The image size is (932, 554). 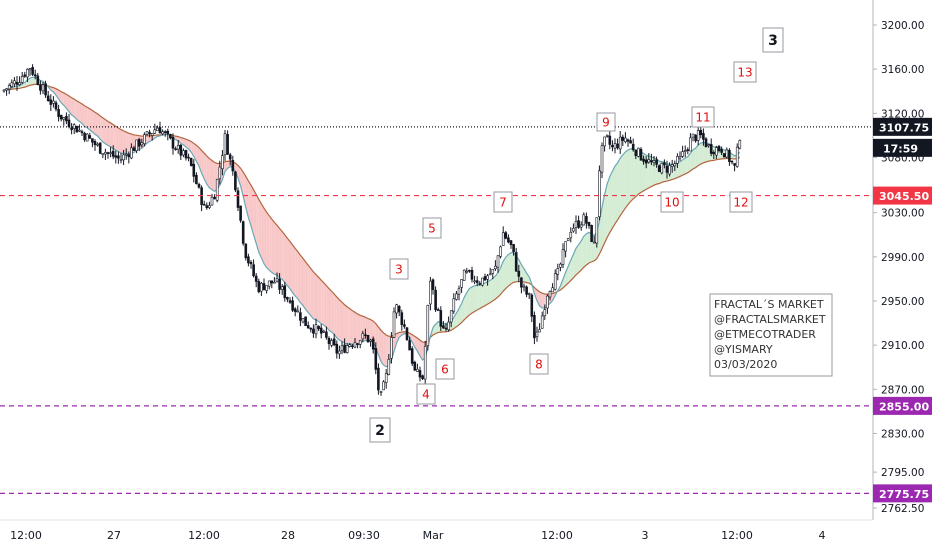 What do you see at coordinates (902, 302) in the screenshot?
I see `y-tick-label: 2950.00` at bounding box center [902, 302].